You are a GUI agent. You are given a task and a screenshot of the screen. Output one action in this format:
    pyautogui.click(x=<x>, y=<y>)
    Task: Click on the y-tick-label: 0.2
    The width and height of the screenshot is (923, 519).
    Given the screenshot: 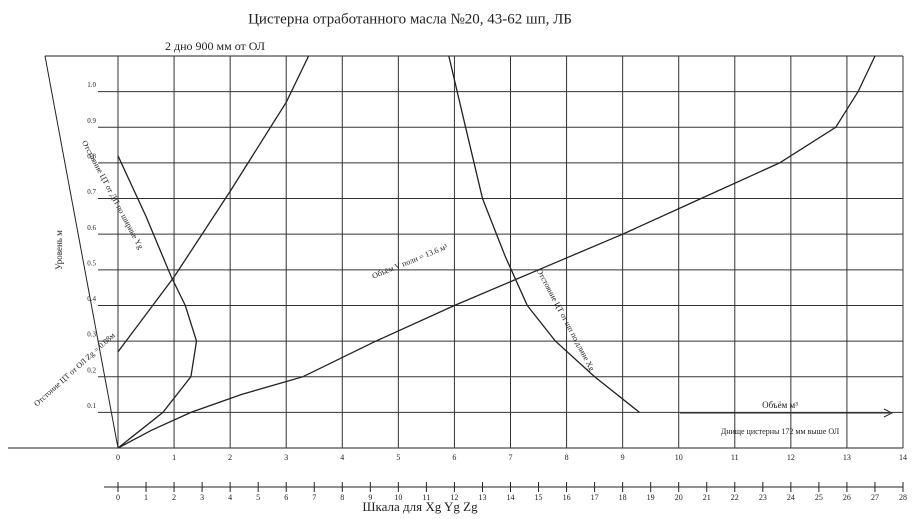 What is the action you would take?
    pyautogui.click(x=91, y=370)
    